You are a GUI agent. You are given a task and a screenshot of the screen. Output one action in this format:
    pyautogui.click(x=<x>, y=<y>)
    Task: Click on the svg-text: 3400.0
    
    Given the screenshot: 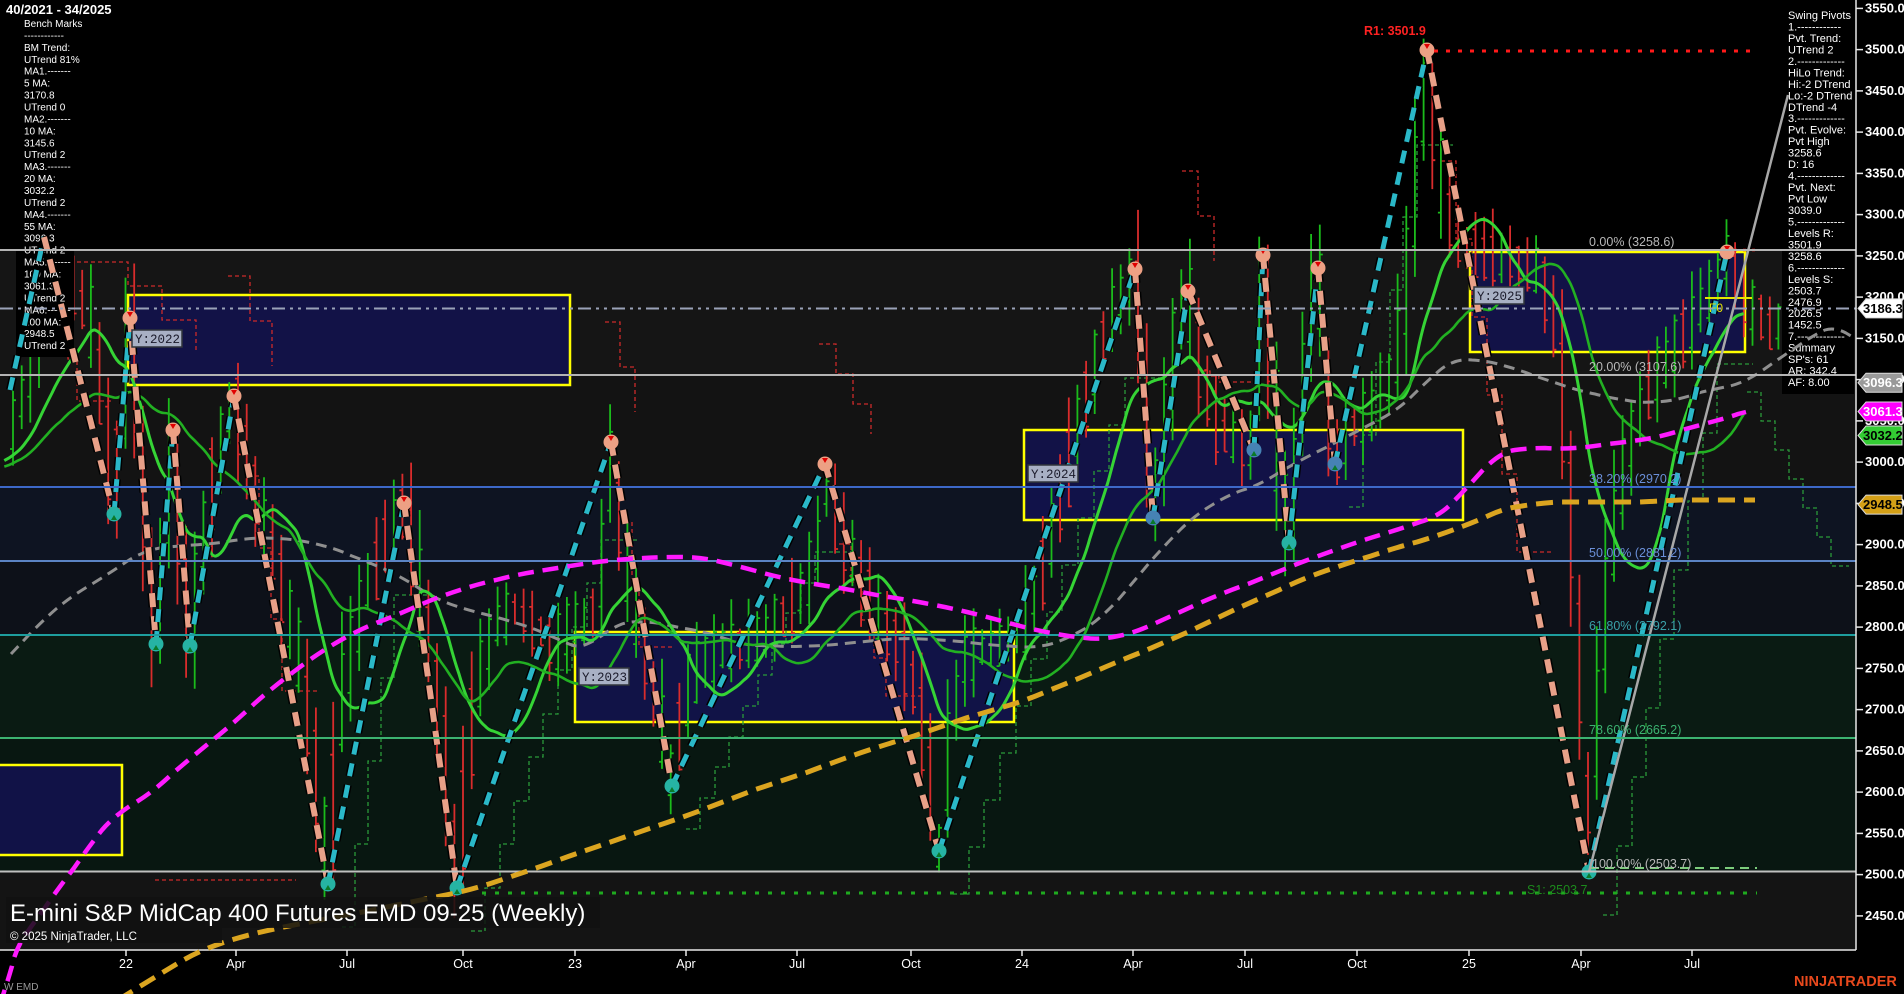 What is the action you would take?
    pyautogui.click(x=1884, y=131)
    